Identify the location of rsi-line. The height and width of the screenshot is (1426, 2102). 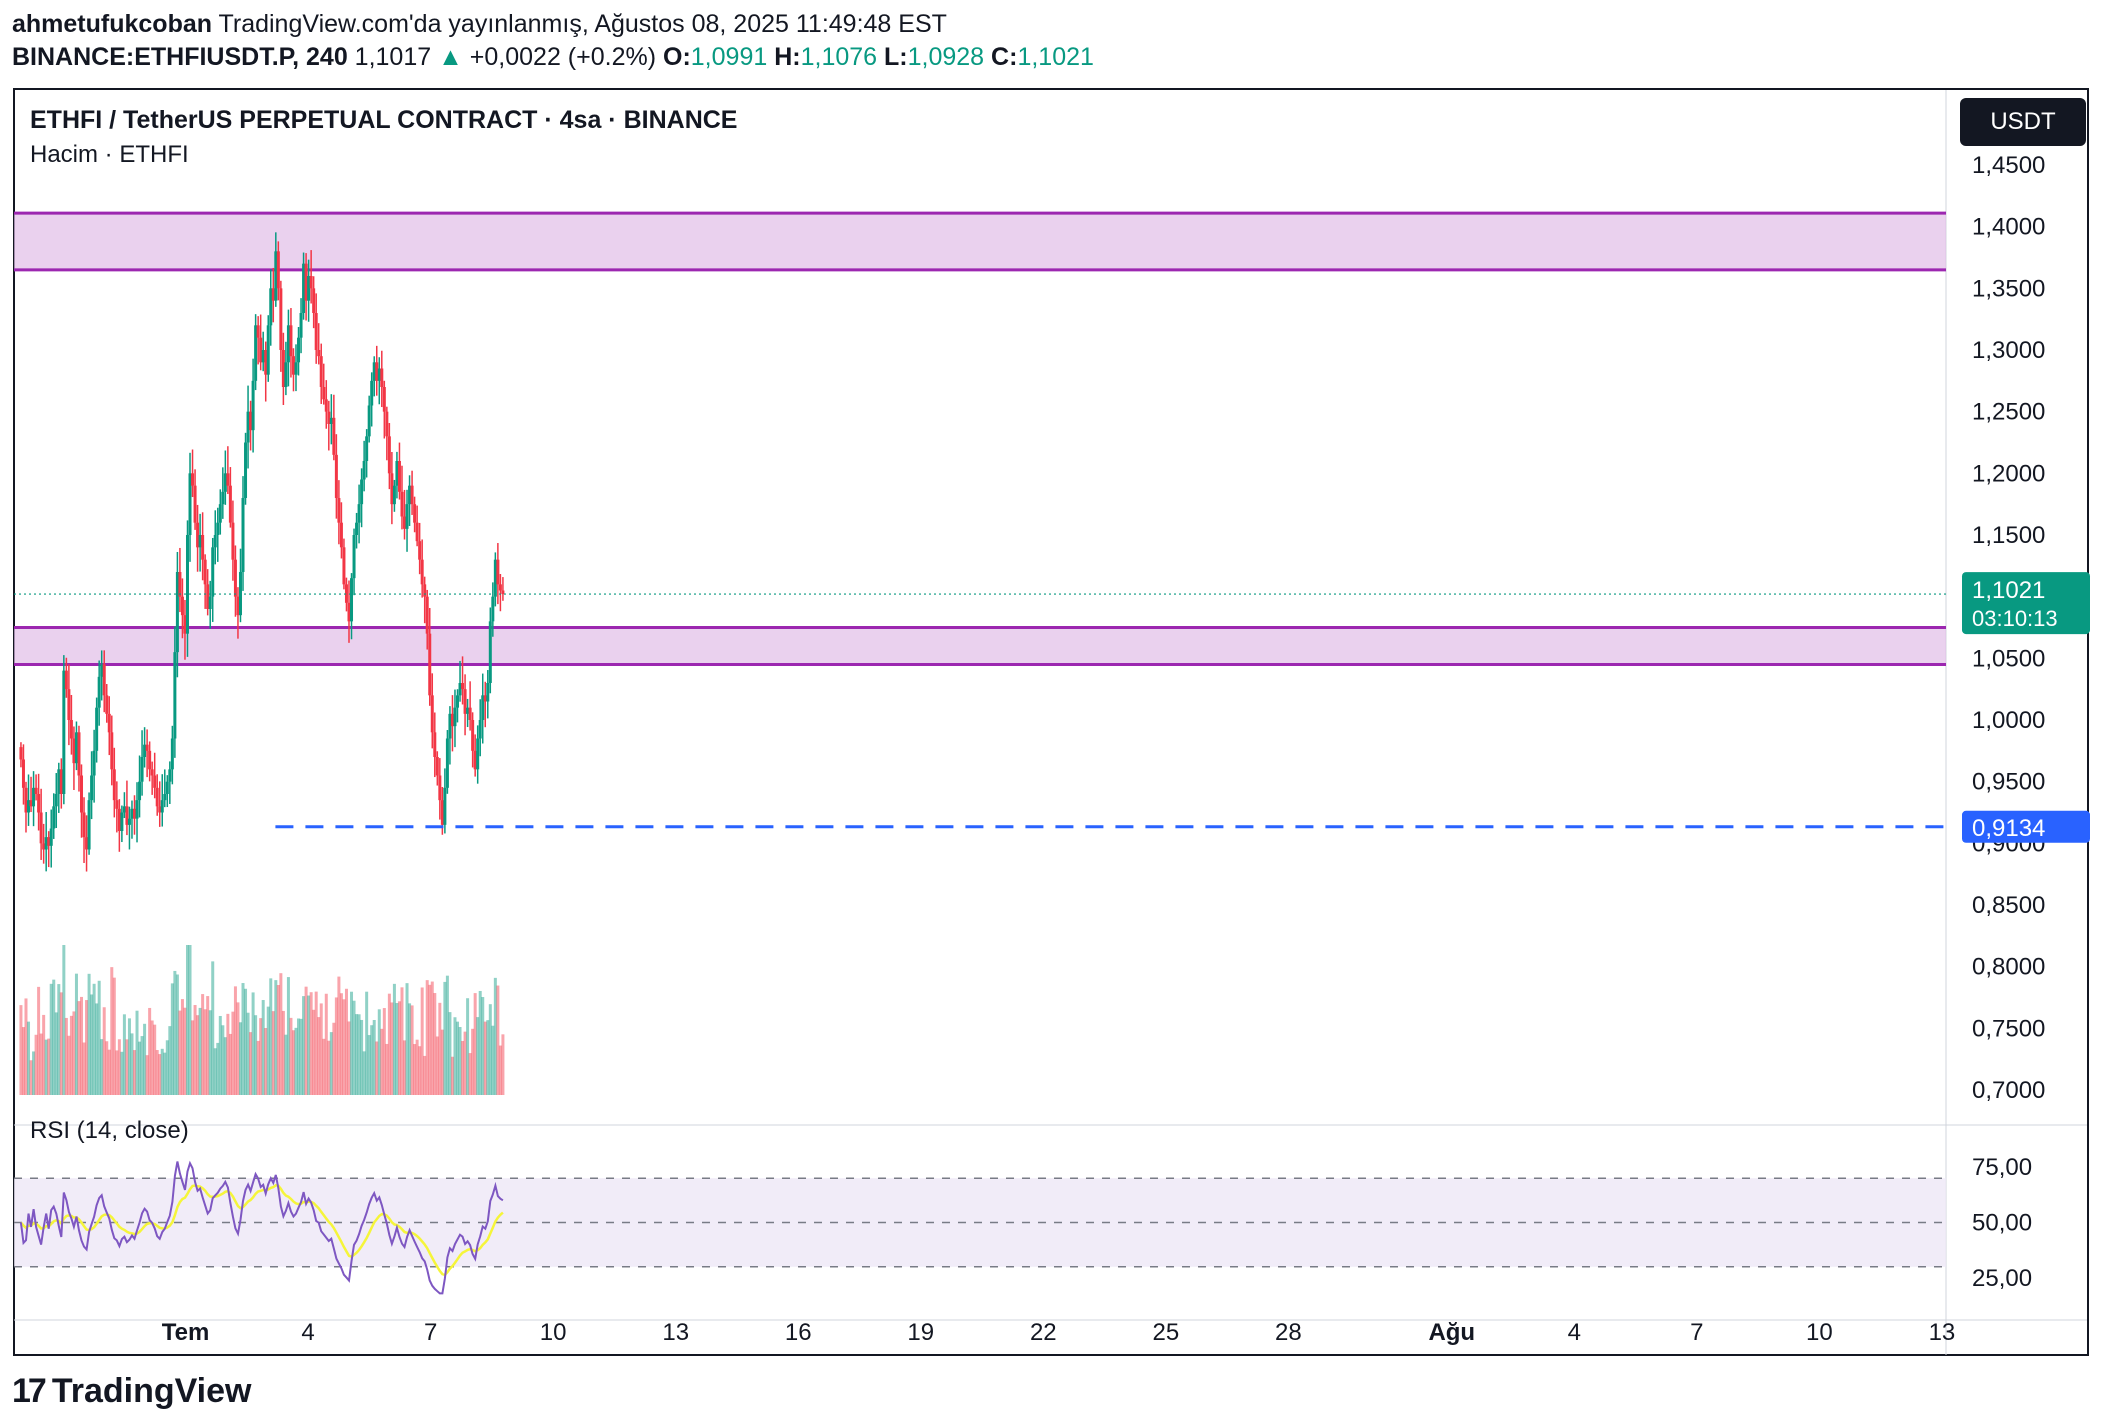
(261, 1227).